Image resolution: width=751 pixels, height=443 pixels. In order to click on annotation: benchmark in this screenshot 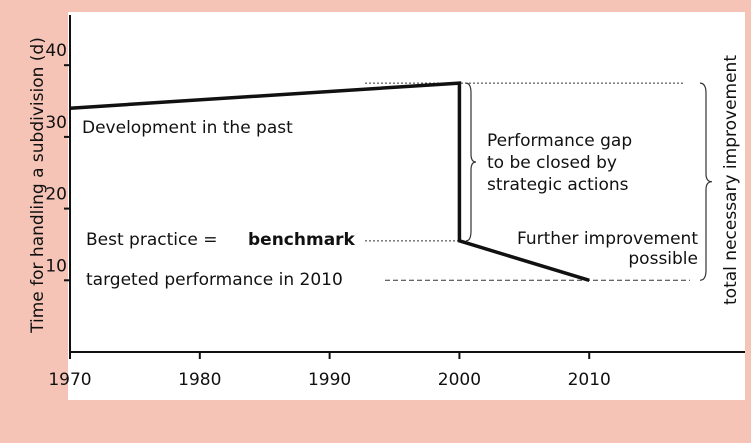, I will do `click(302, 240)`.